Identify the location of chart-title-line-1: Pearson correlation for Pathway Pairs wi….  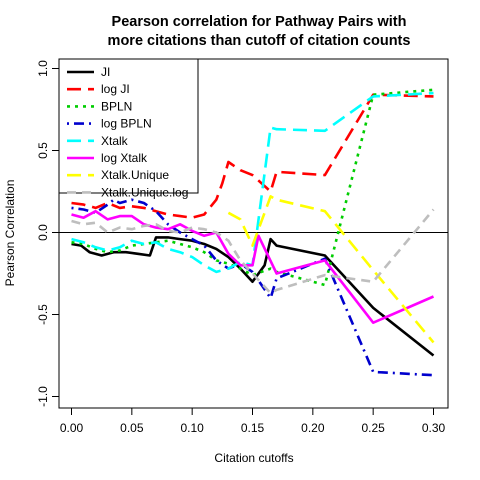
(259, 22).